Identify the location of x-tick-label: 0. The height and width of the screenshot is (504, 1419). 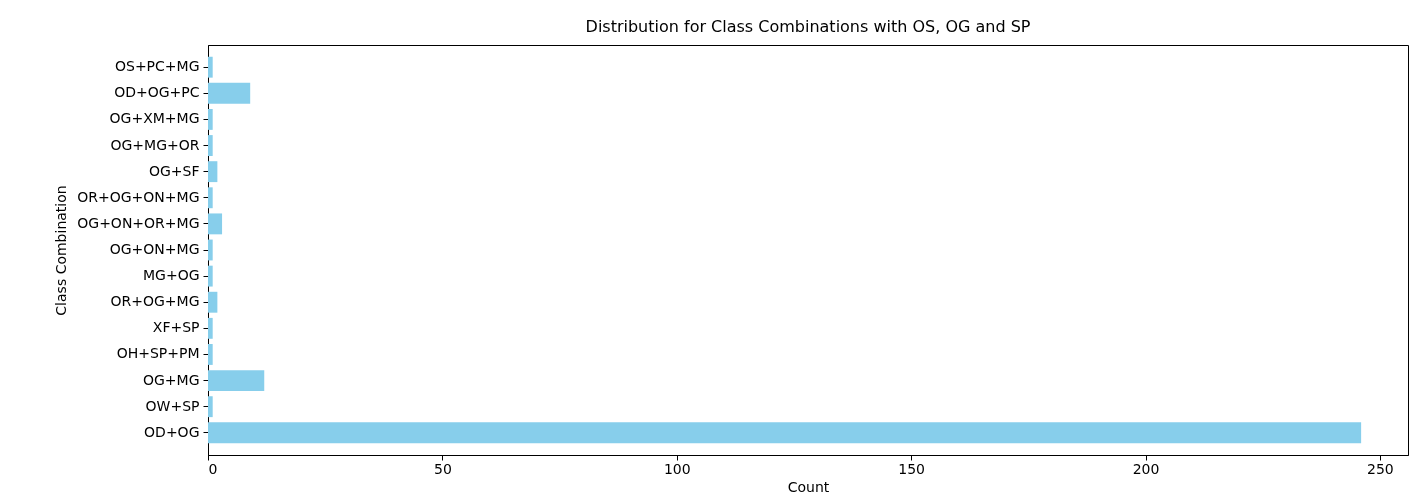
(213, 468).